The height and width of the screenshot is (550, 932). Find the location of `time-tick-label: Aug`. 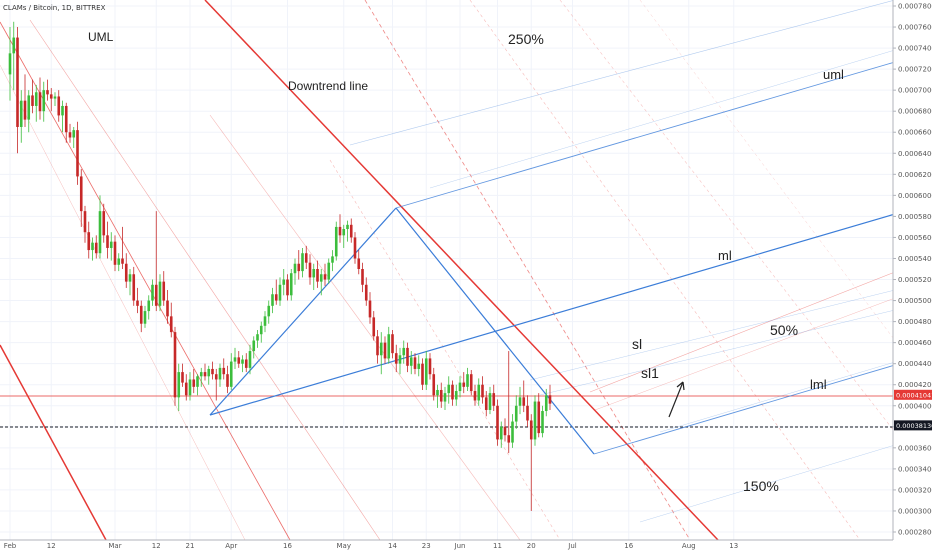

time-tick-label: Aug is located at coordinates (689, 546).